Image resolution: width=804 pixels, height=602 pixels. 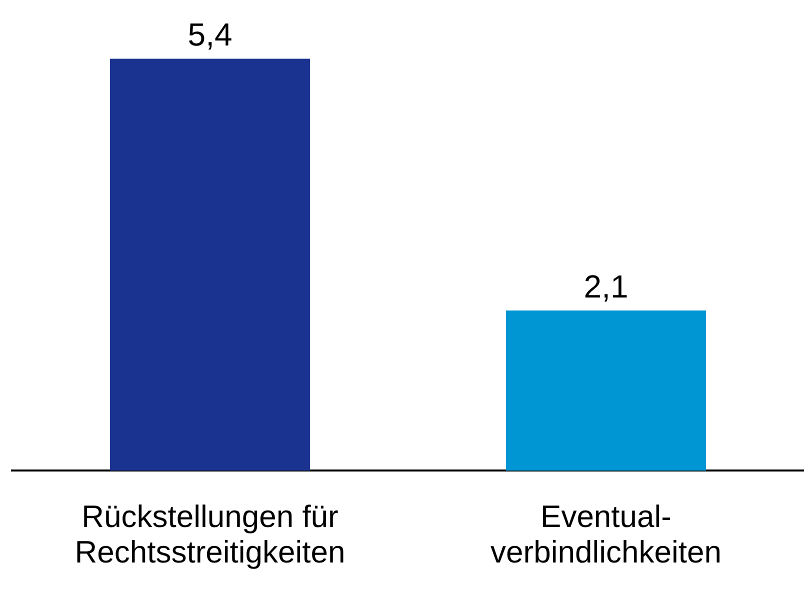 I want to click on data-label: 2,1, so click(x=606, y=286).